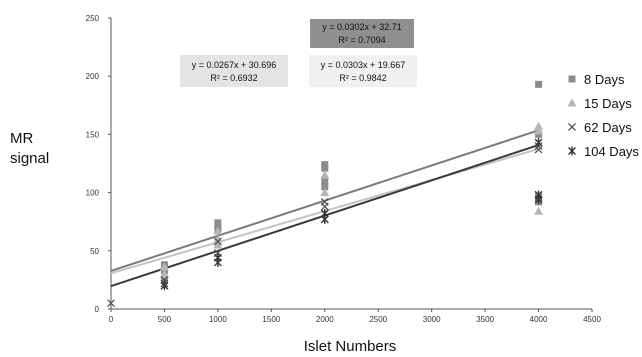 The height and width of the screenshot is (357, 642). What do you see at coordinates (378, 319) in the screenshot?
I see `x-tick-label: 2500` at bounding box center [378, 319].